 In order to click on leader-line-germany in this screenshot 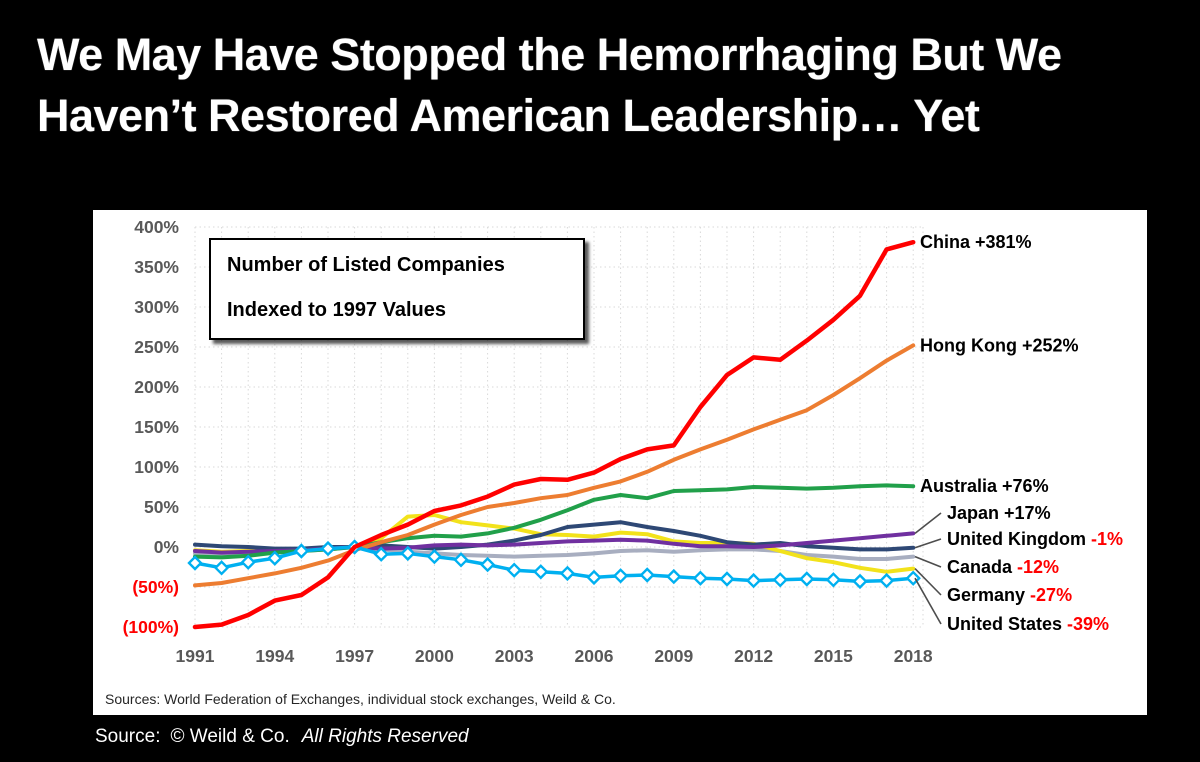, I will do `click(928, 582)`.